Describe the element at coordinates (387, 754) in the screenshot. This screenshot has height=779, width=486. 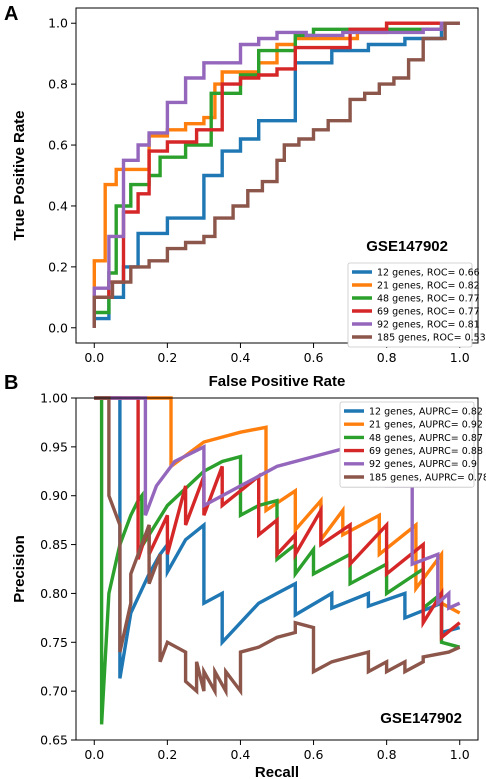
I see `panel-b-x-tick-label: 0.8` at that location.